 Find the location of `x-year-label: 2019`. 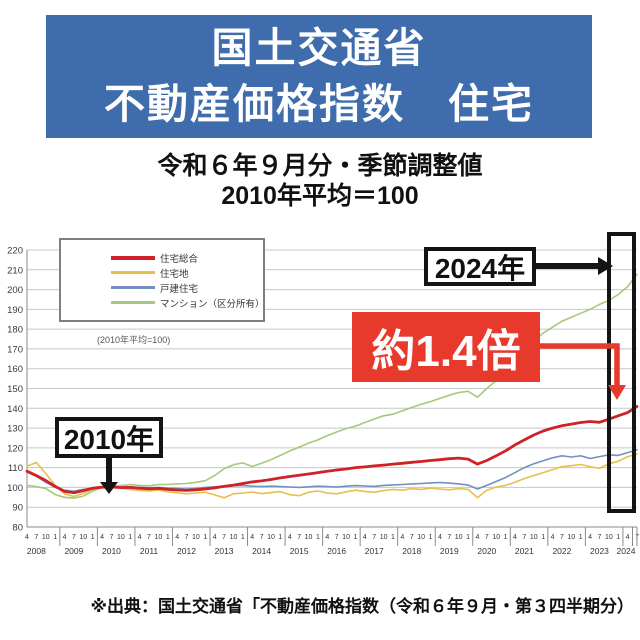

x-year-label: 2019 is located at coordinates (449, 551).